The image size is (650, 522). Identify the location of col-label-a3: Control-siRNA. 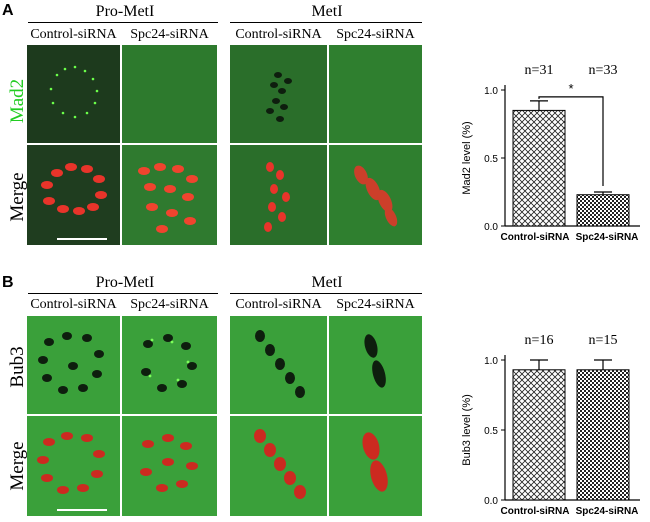
(278, 34).